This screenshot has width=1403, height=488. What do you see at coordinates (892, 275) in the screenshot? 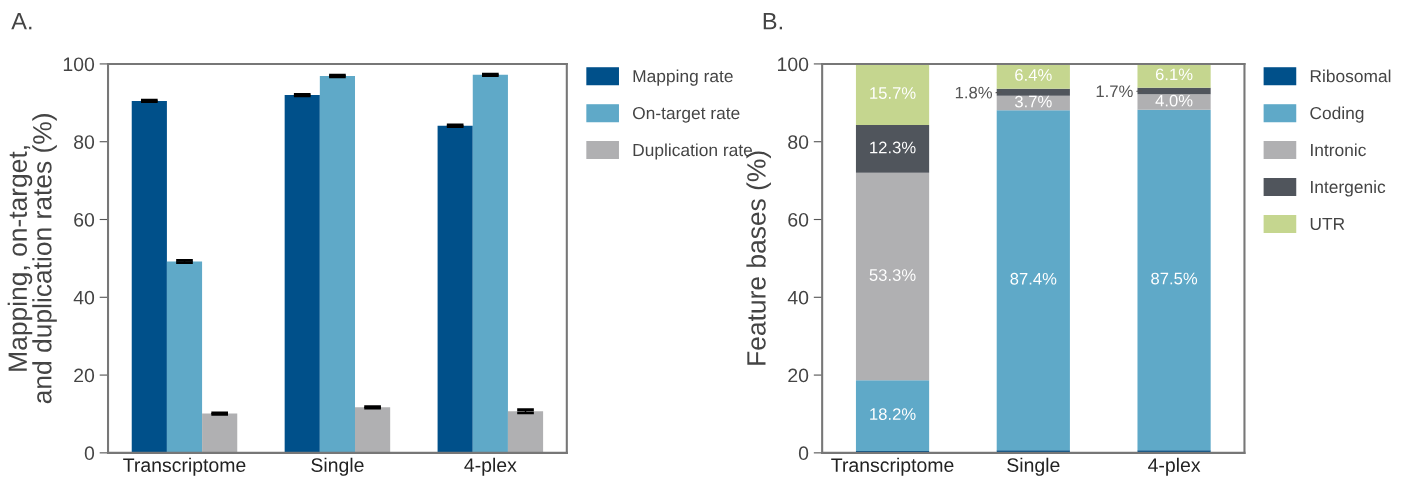
I see `data-label: 53.3%` at bounding box center [892, 275].